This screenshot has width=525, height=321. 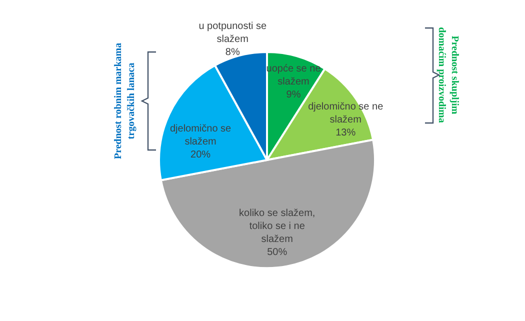 I want to click on data-label: 13%, so click(x=346, y=133).